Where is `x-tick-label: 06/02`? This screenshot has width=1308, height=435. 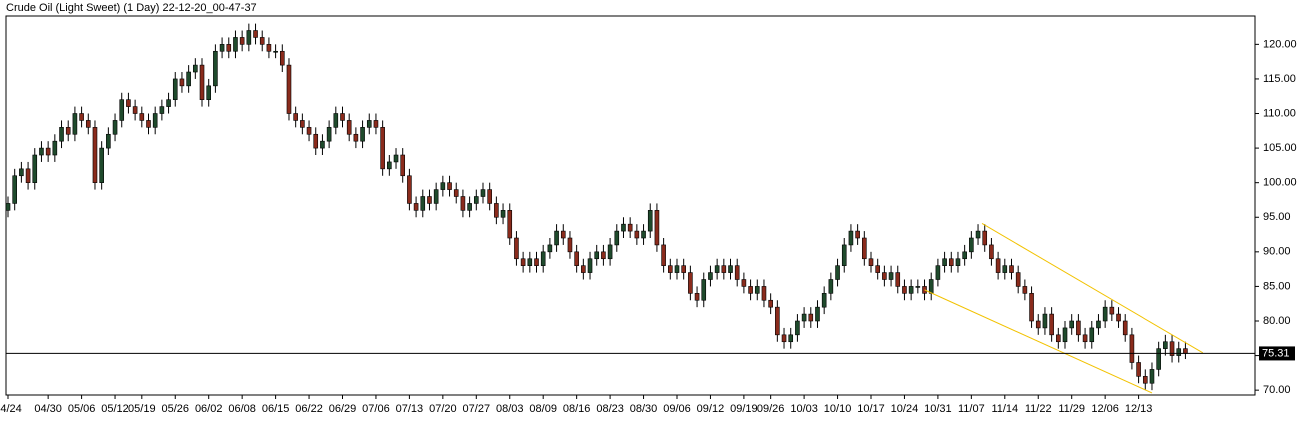
x-tick-label: 06/02 is located at coordinates (209, 409).